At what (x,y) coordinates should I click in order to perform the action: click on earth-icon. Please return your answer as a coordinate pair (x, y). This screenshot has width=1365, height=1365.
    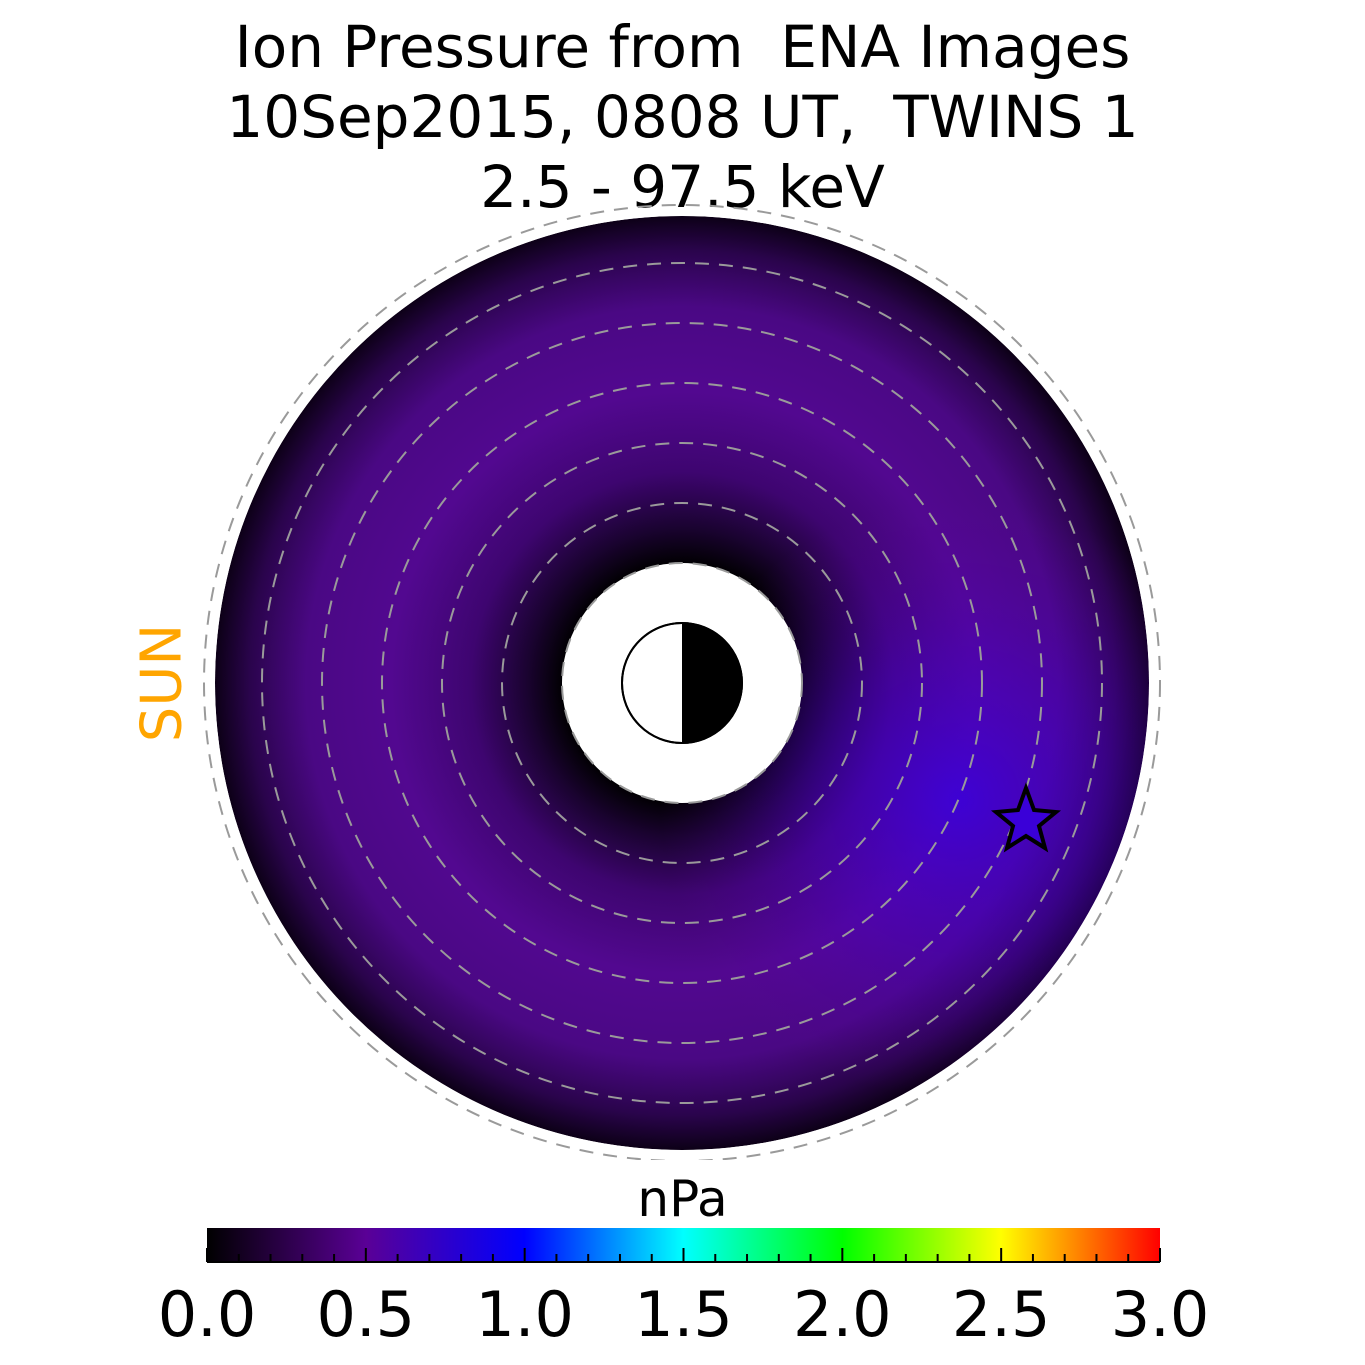
    Looking at the image, I should click on (682, 683).